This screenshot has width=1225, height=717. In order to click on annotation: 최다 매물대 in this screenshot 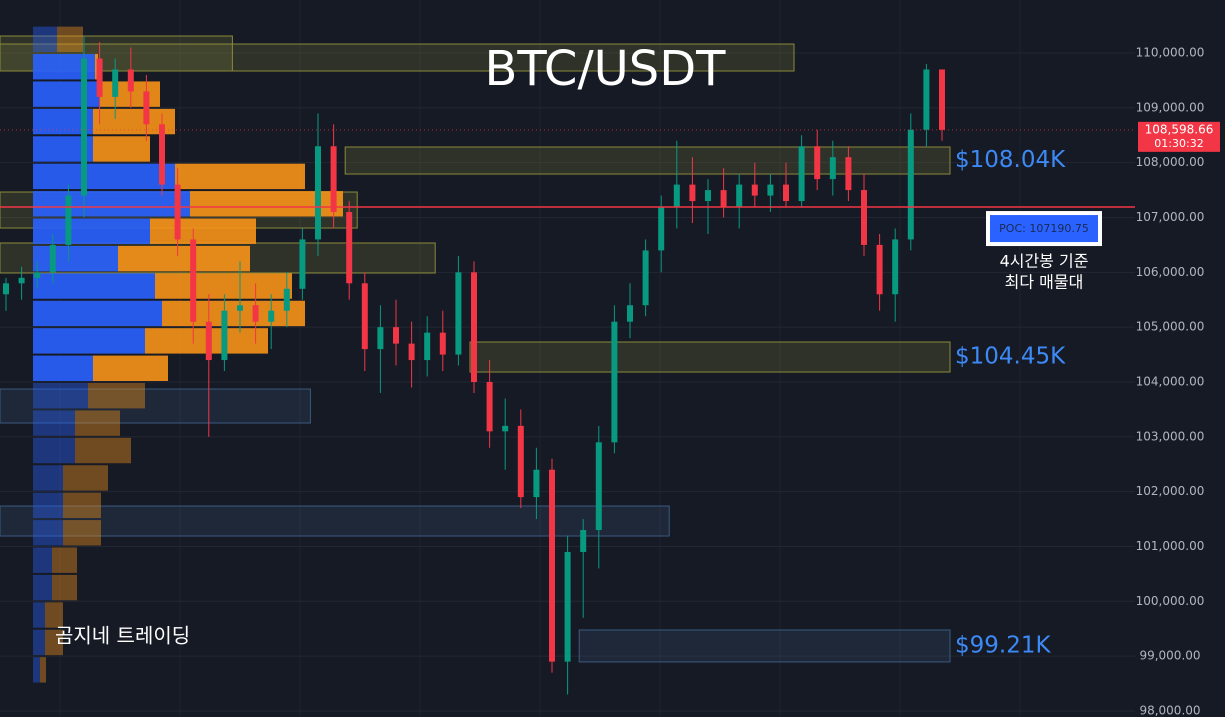, I will do `click(1044, 282)`.